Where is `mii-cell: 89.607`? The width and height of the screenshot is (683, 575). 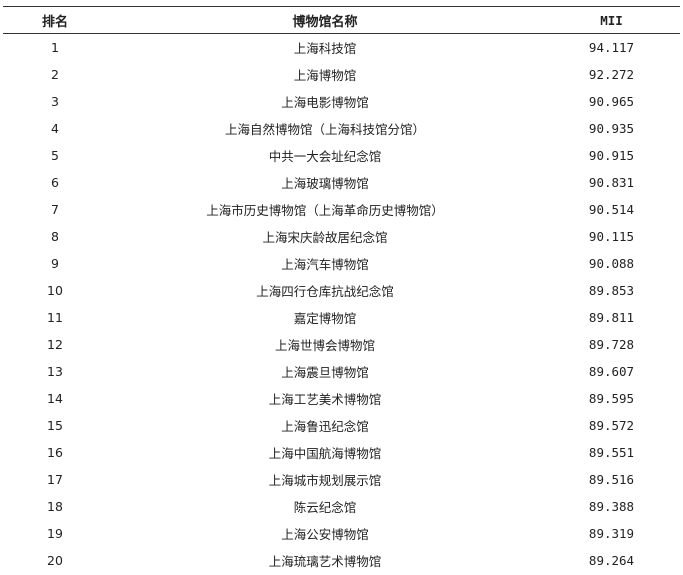
mii-cell: 89.607 is located at coordinates (611, 371).